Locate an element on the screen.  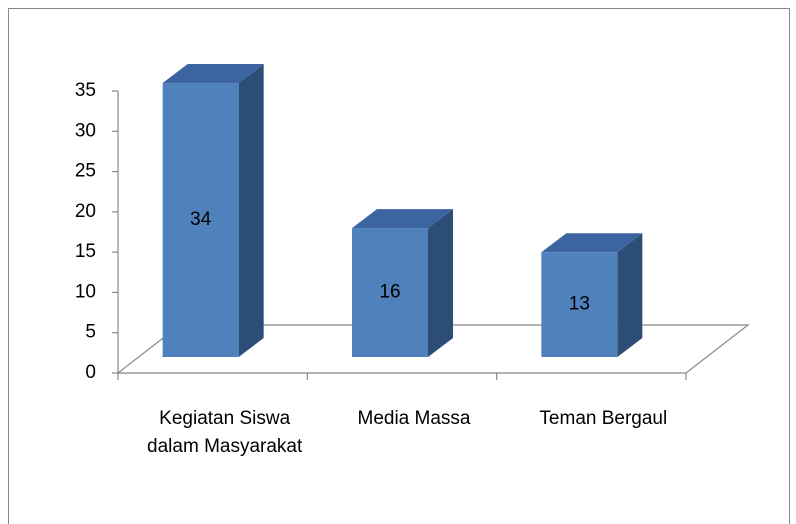
y-tick-label: 15 is located at coordinates (85, 251).